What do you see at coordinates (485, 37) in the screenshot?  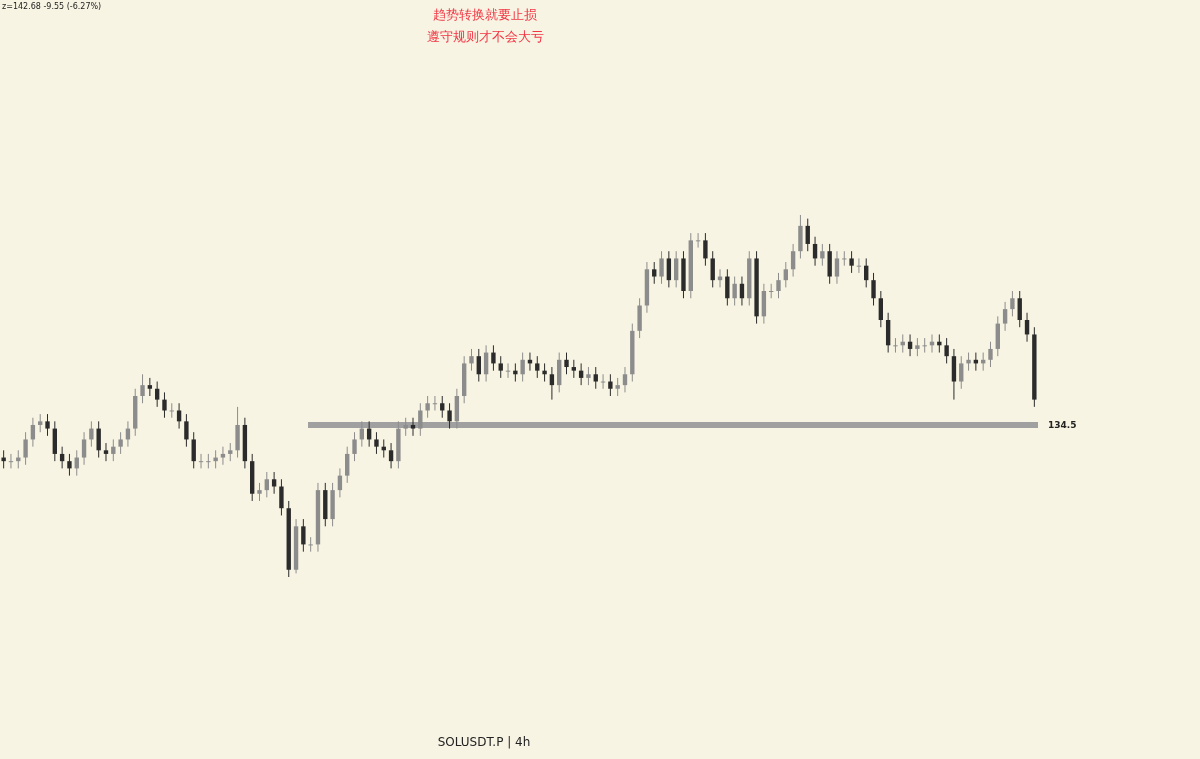 I see `text: 遵守规则才不会大亏` at bounding box center [485, 37].